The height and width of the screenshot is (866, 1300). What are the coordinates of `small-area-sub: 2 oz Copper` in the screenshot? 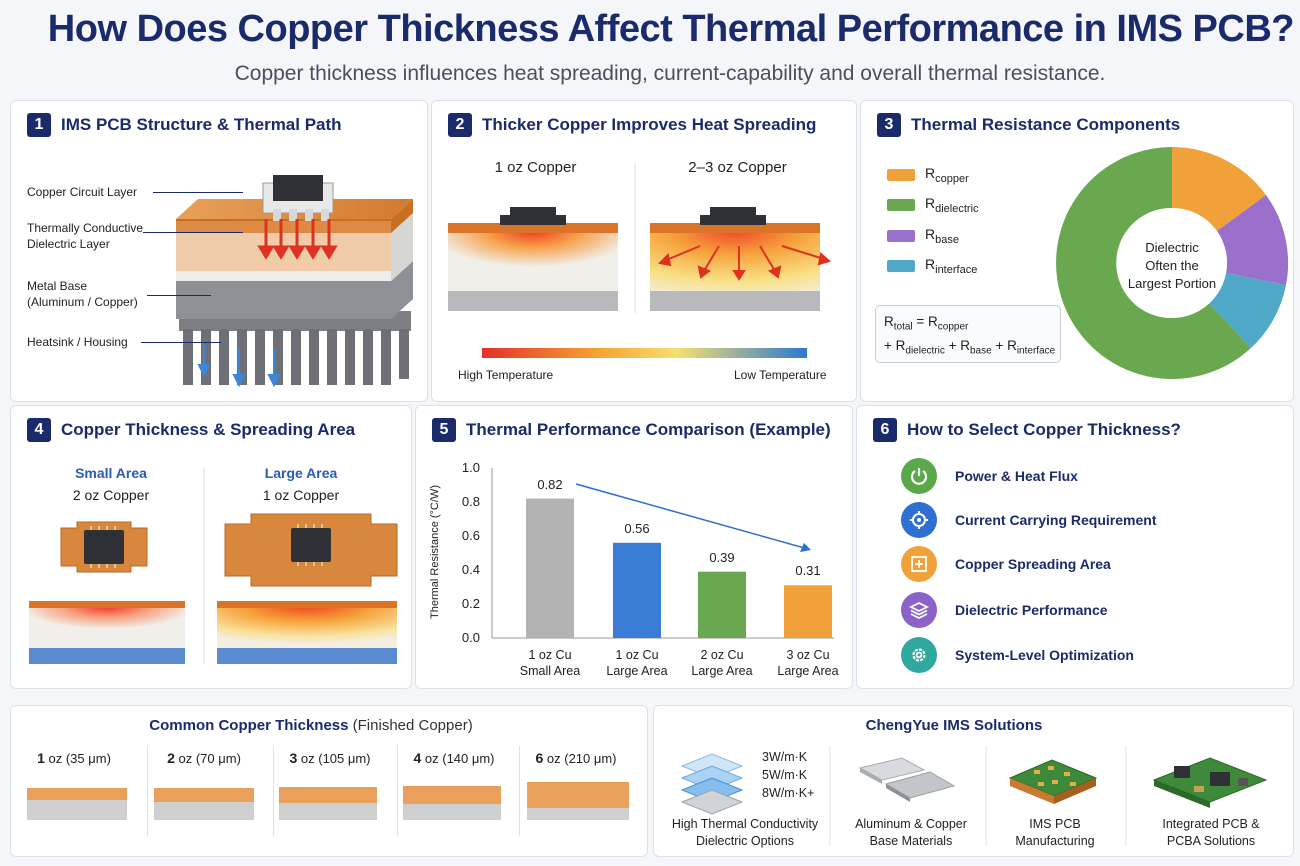 It's located at (111, 495).